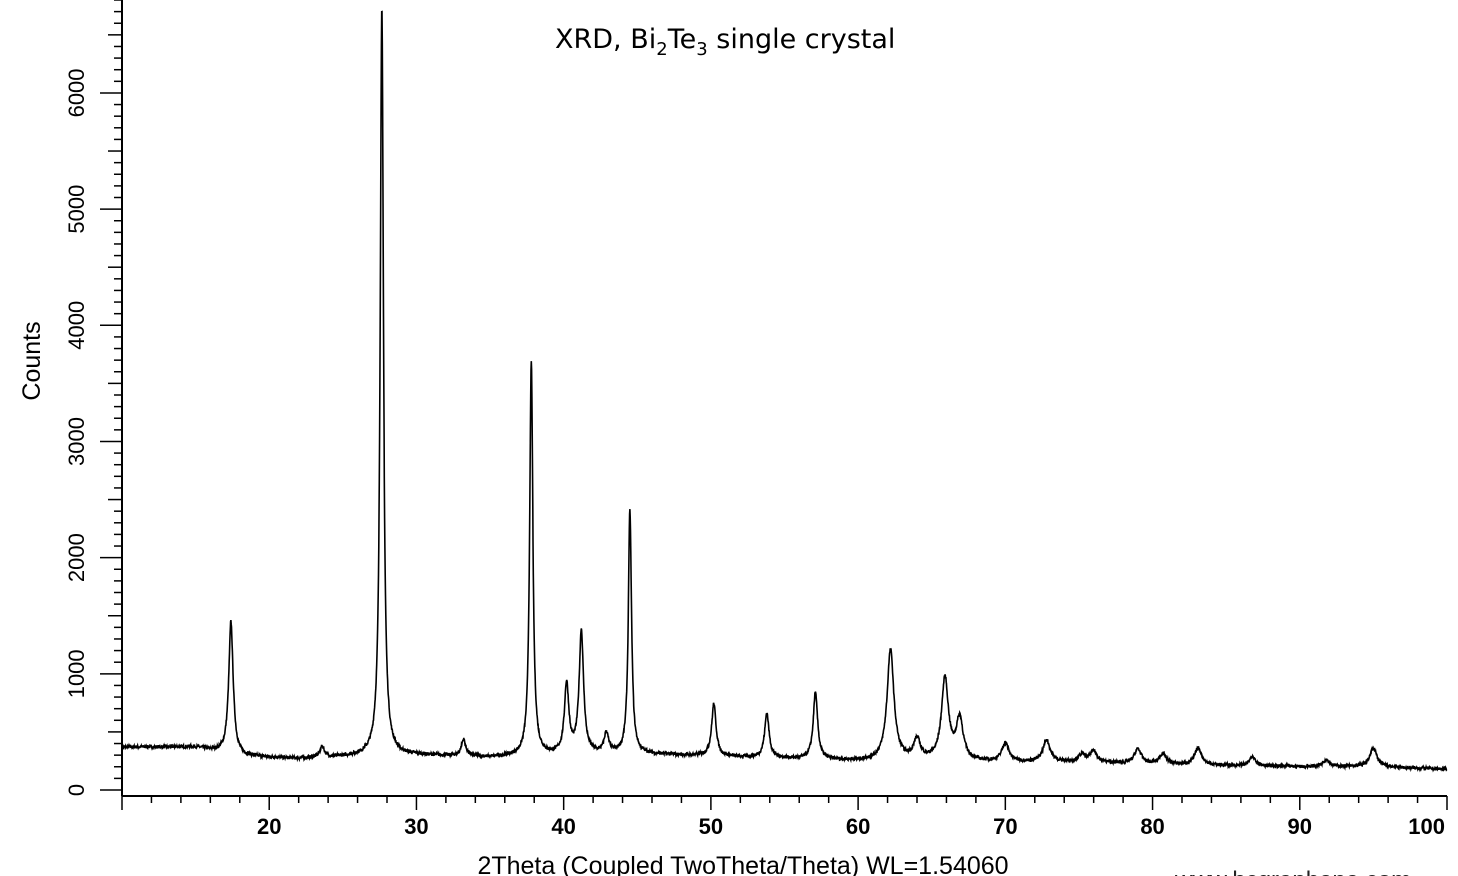 The width and height of the screenshot is (1458, 876). Describe the element at coordinates (76, 673) in the screenshot. I see `y-tick-label: 1000` at that location.